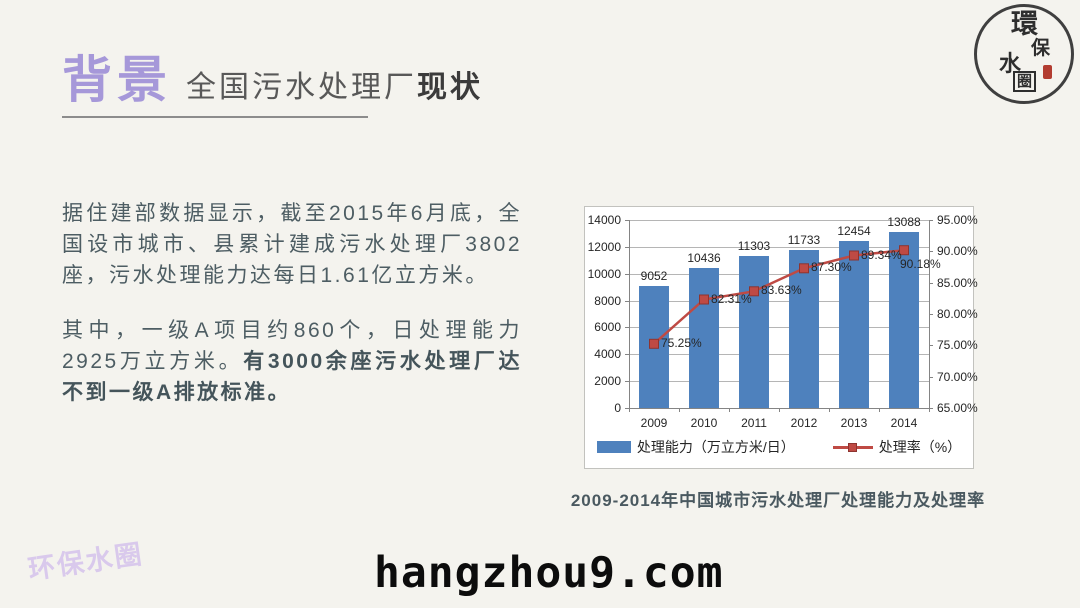  What do you see at coordinates (957, 220) in the screenshot?
I see `right-axis-tick-label: 95.00%` at bounding box center [957, 220].